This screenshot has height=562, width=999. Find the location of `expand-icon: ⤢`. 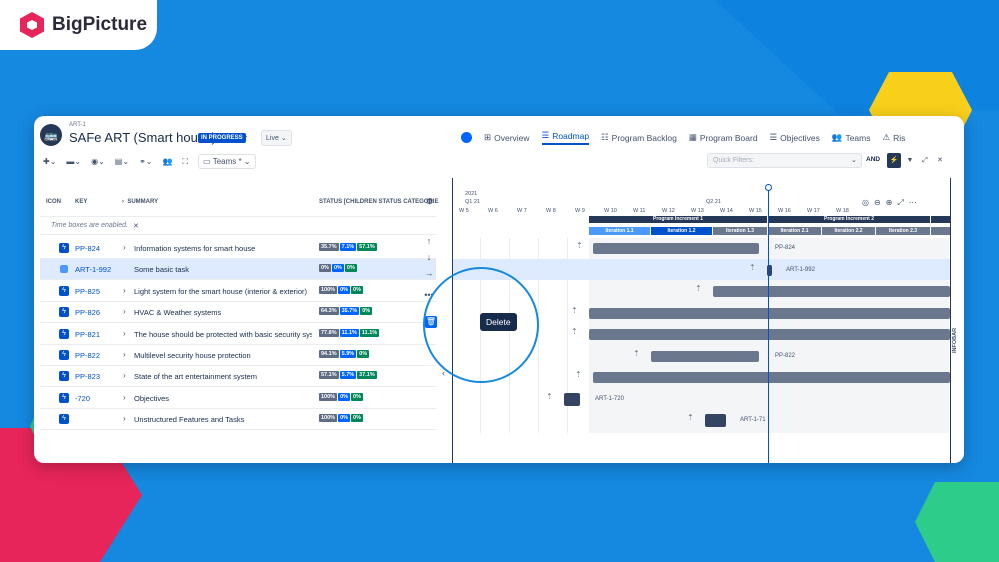

expand-icon: ⤢ is located at coordinates (925, 160).